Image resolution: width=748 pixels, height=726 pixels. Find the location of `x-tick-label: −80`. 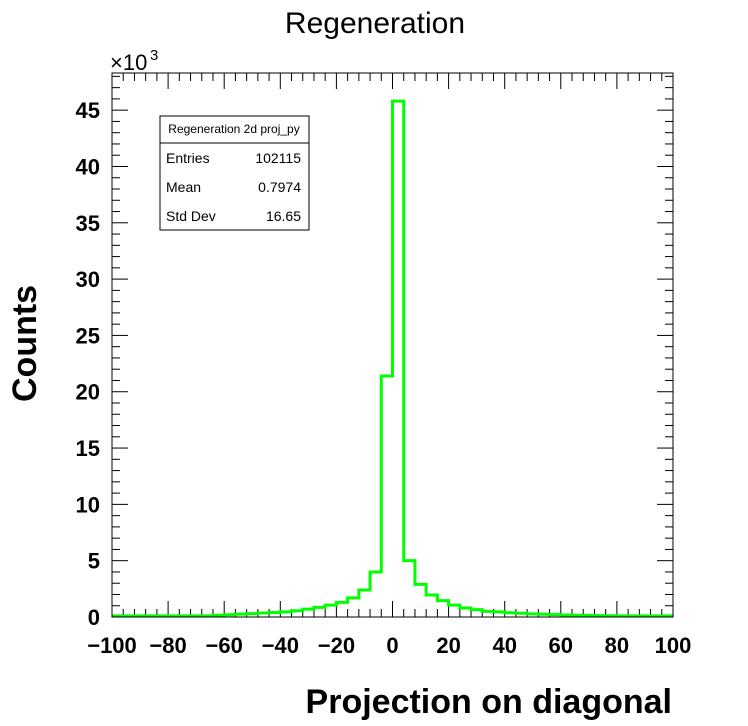

x-tick-label: −80 is located at coordinates (167, 645).